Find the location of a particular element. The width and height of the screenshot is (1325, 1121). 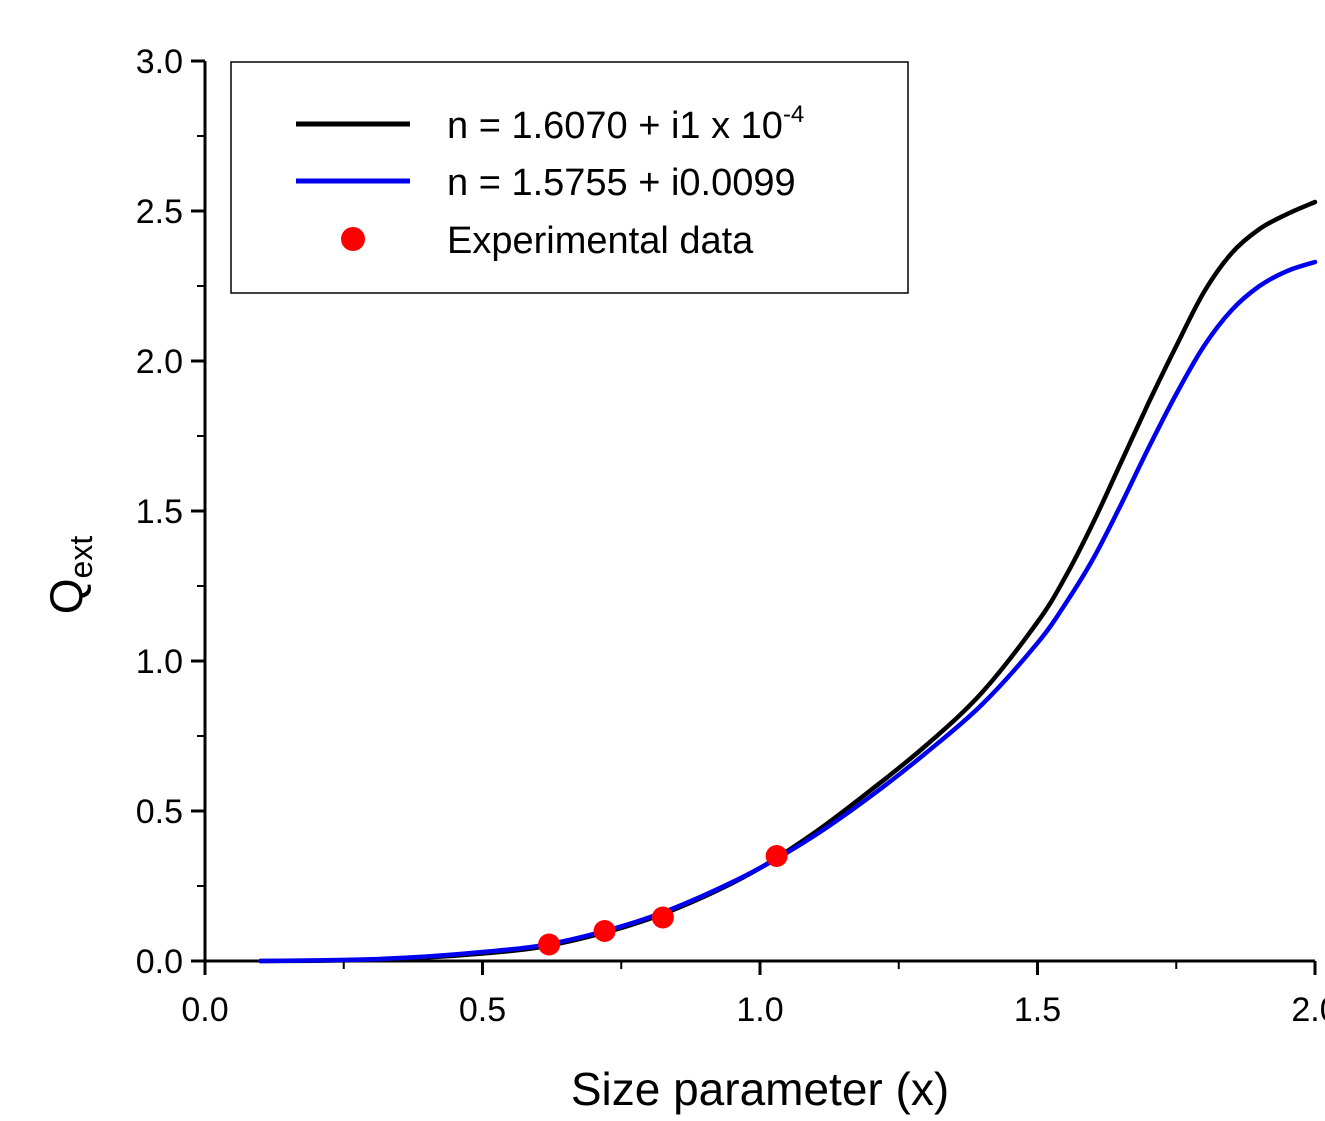

y-tick-label: 0.5 is located at coordinates (159, 812).